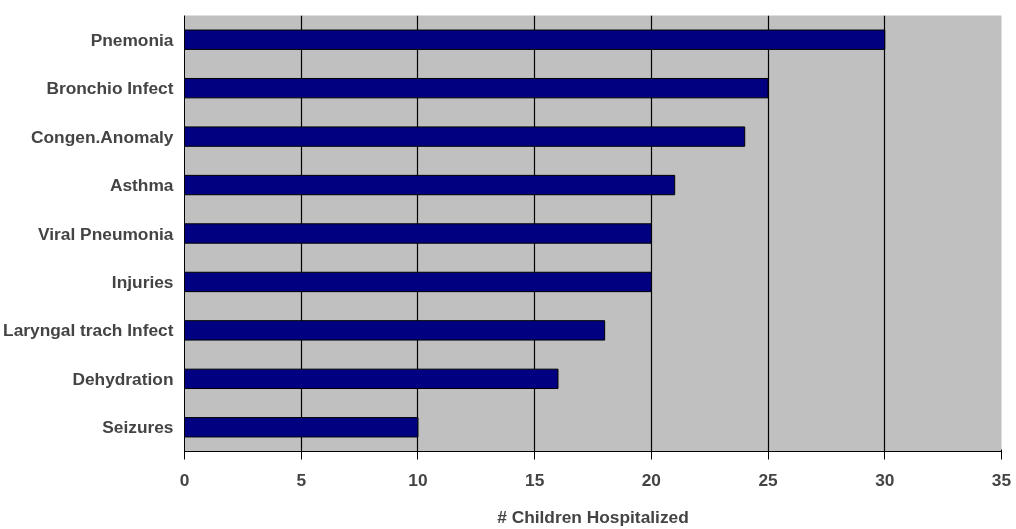 The height and width of the screenshot is (529, 1016). What do you see at coordinates (132, 39) in the screenshot?
I see `y-tick-label: Pnemonia` at bounding box center [132, 39].